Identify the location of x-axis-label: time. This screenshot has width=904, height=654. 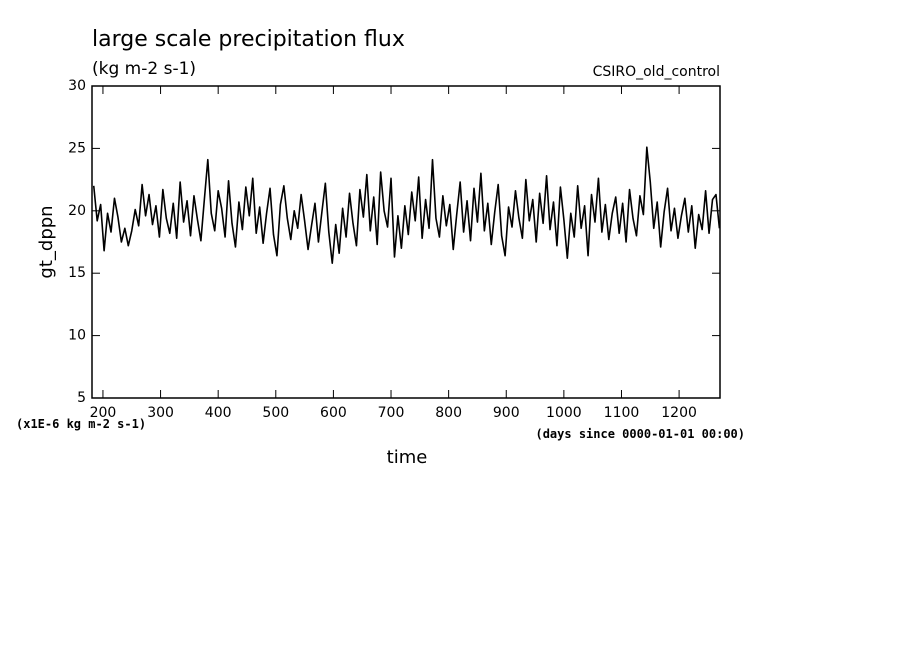
(407, 457).